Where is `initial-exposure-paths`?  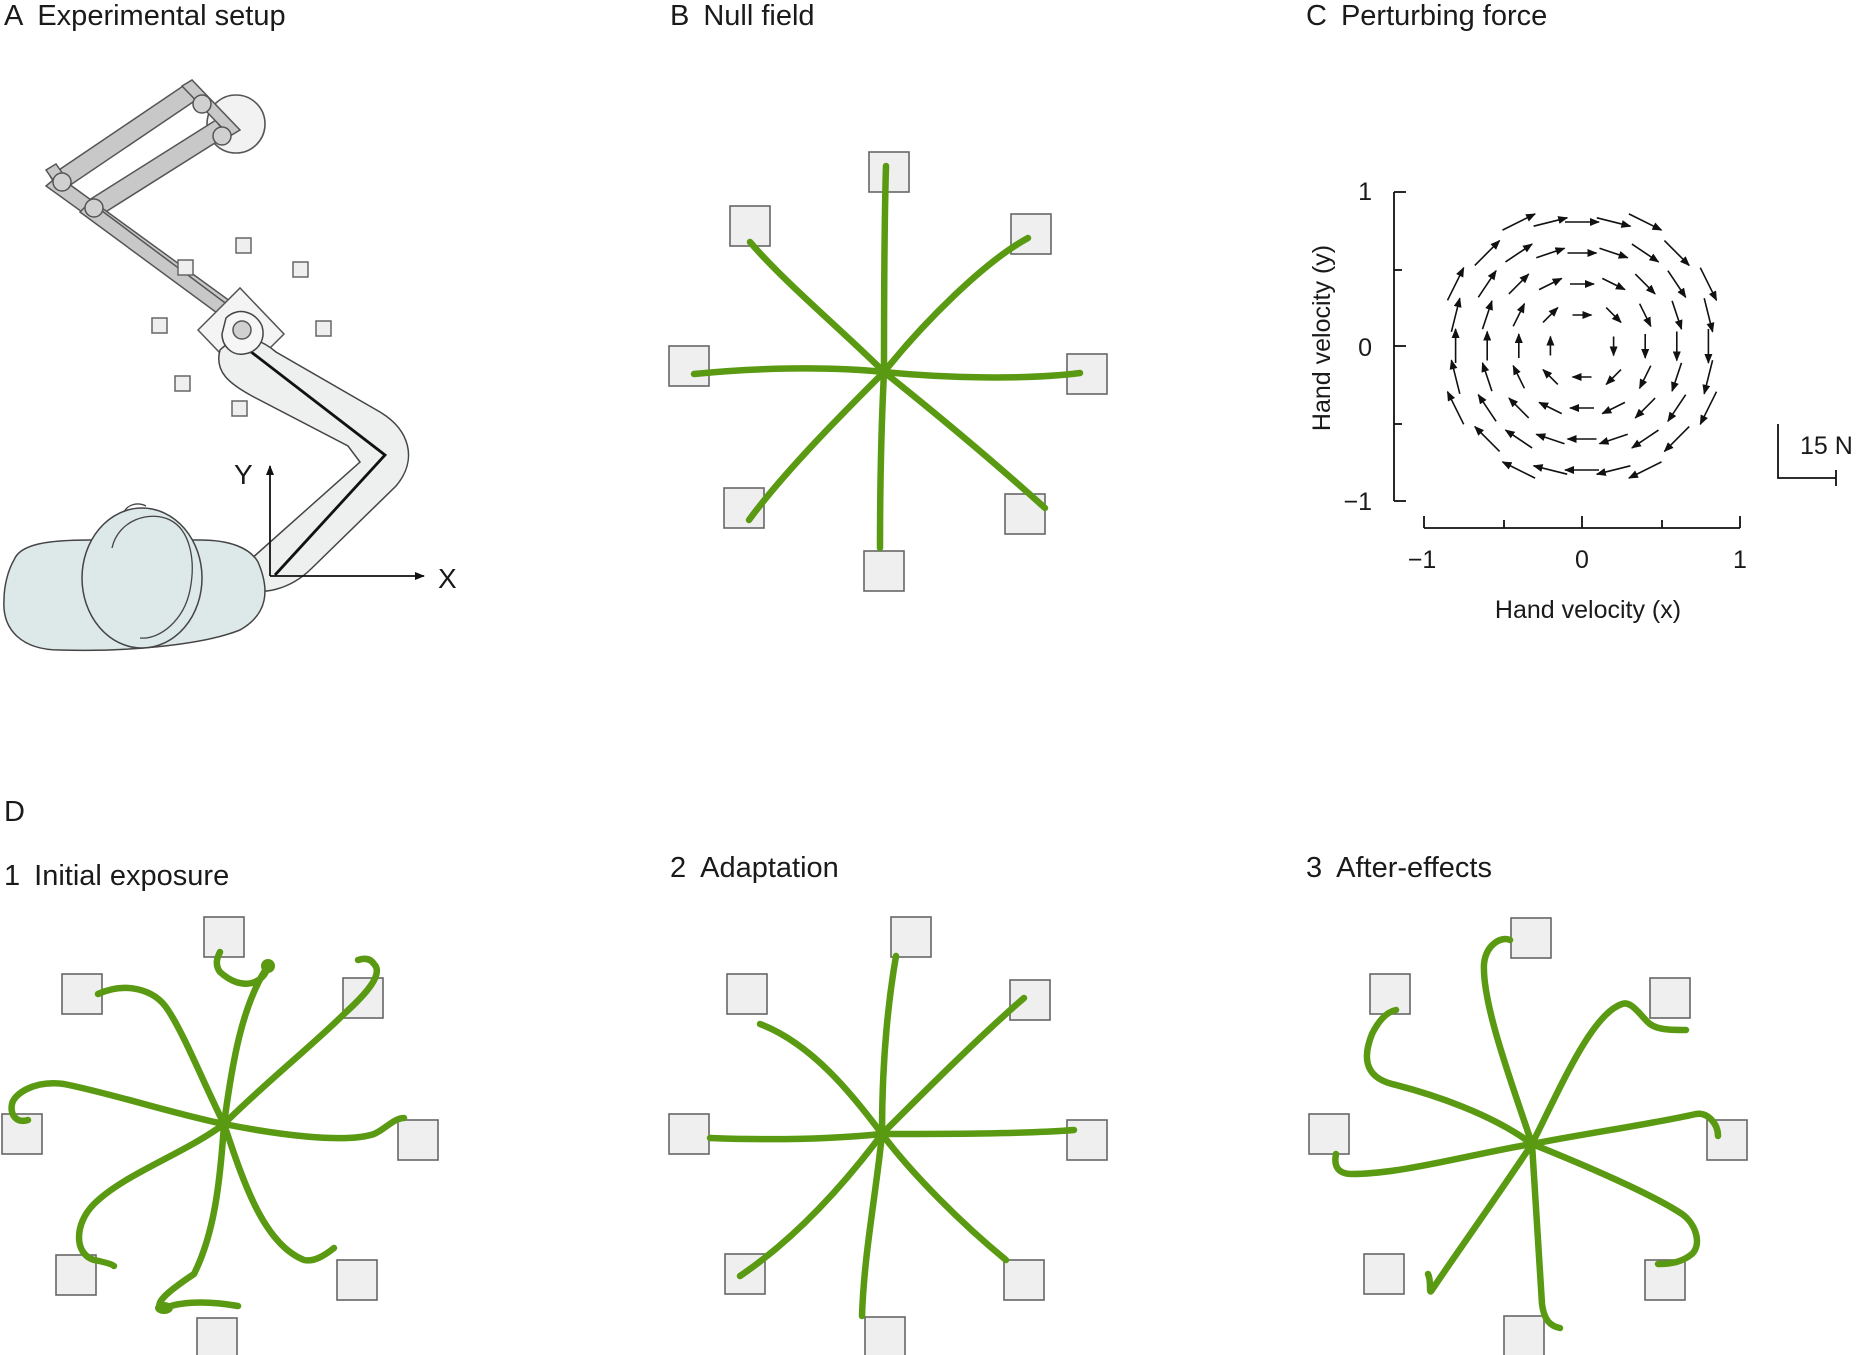 initial-exposure-paths is located at coordinates (208, 1131).